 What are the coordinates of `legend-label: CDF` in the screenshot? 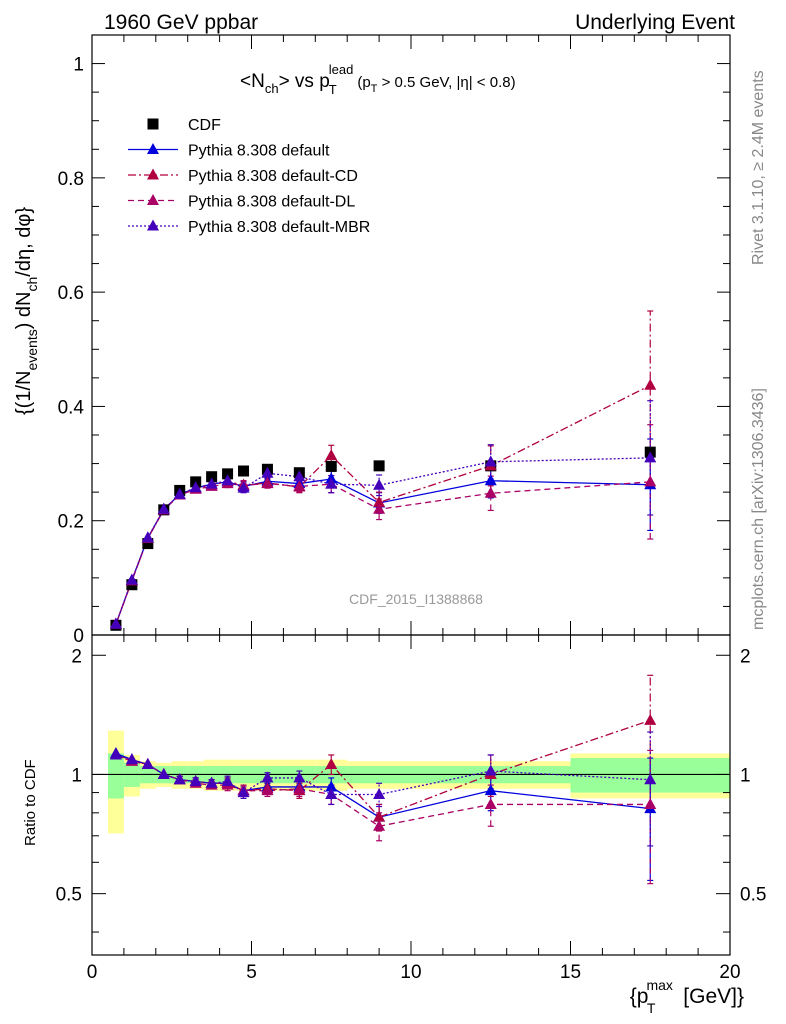 It's located at (204, 125).